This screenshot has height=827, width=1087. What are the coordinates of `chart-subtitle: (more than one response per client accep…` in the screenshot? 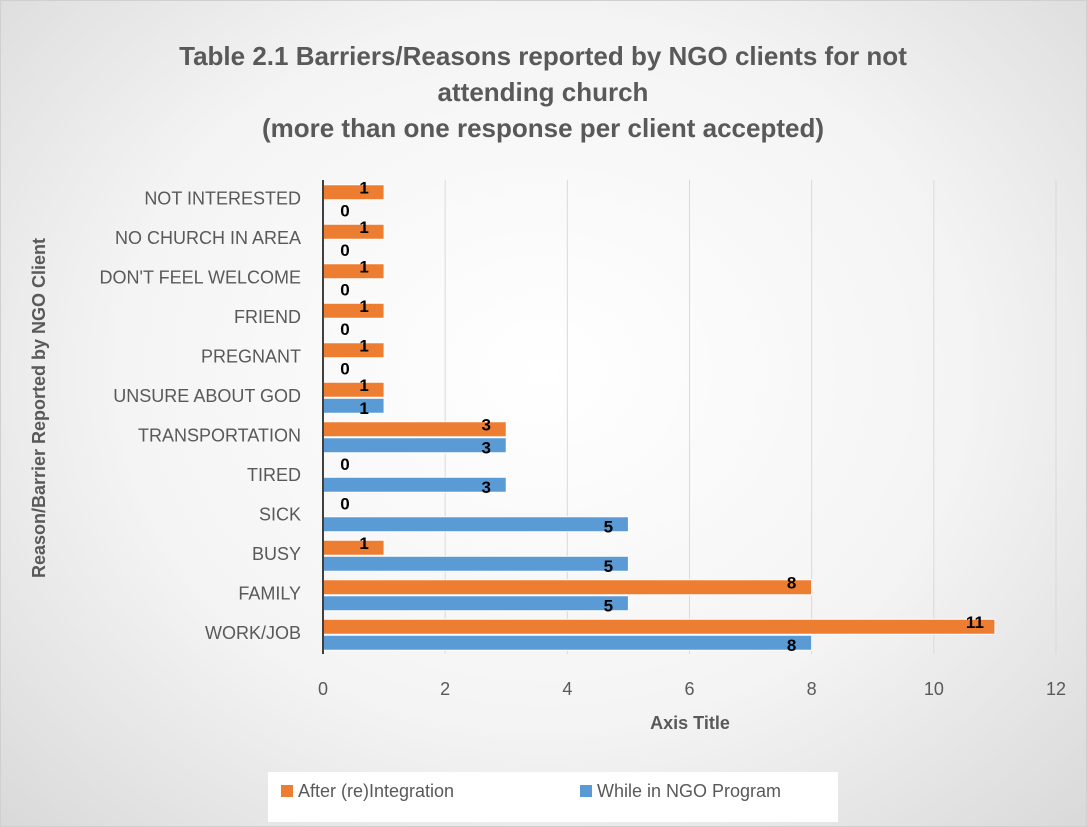 It's located at (543, 128).